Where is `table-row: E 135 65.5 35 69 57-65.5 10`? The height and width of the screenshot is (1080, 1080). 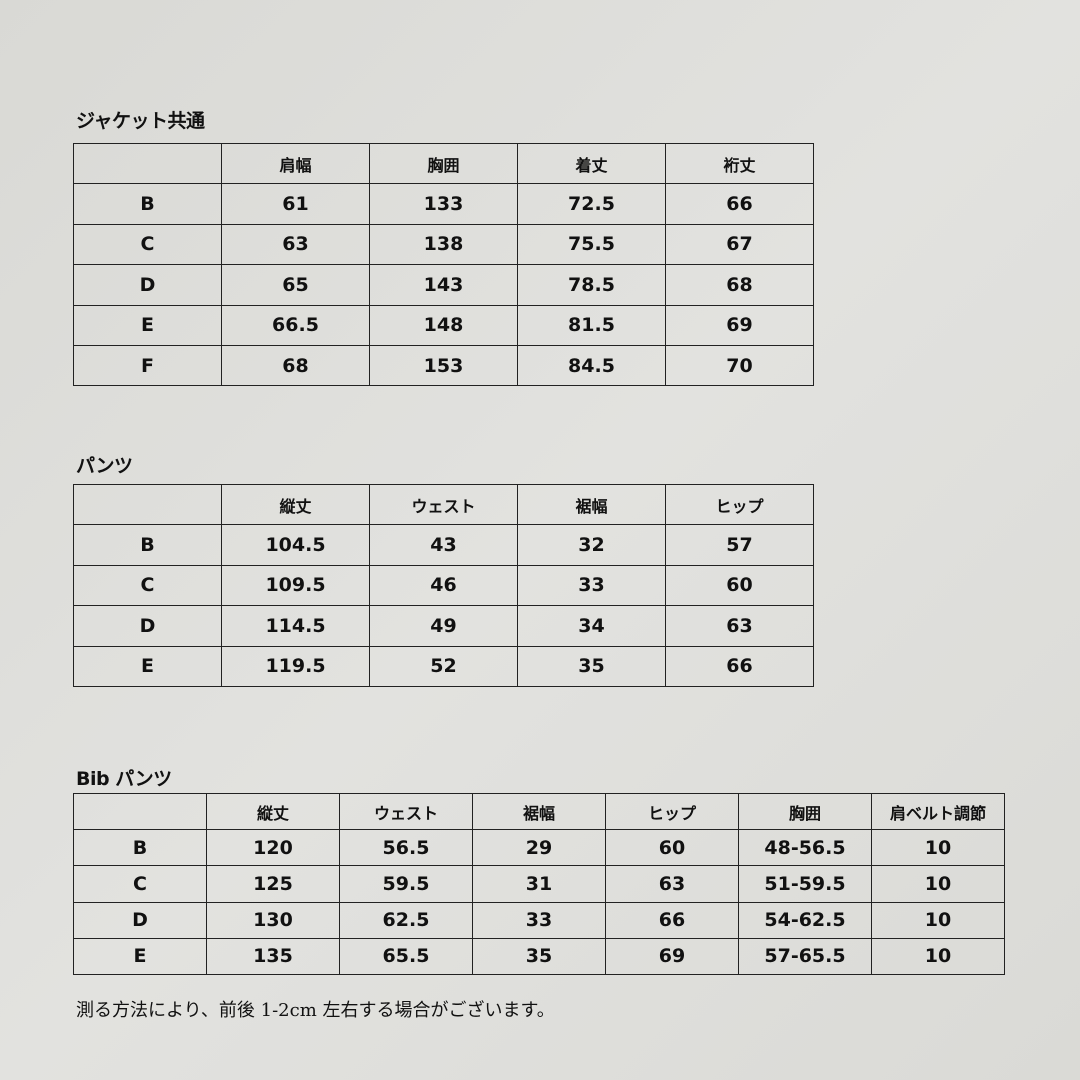 table-row: E 135 65.5 35 69 57-65.5 10 is located at coordinates (539, 956).